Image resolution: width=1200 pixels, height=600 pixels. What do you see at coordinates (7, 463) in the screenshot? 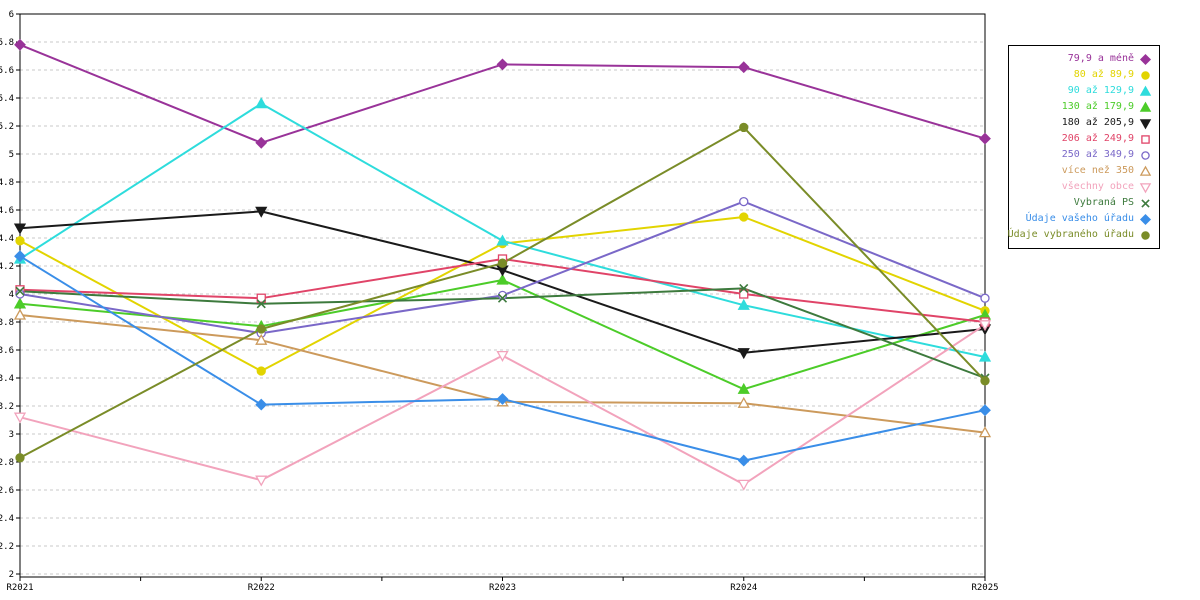
I see `y-axis-label: 2.8` at bounding box center [7, 463].